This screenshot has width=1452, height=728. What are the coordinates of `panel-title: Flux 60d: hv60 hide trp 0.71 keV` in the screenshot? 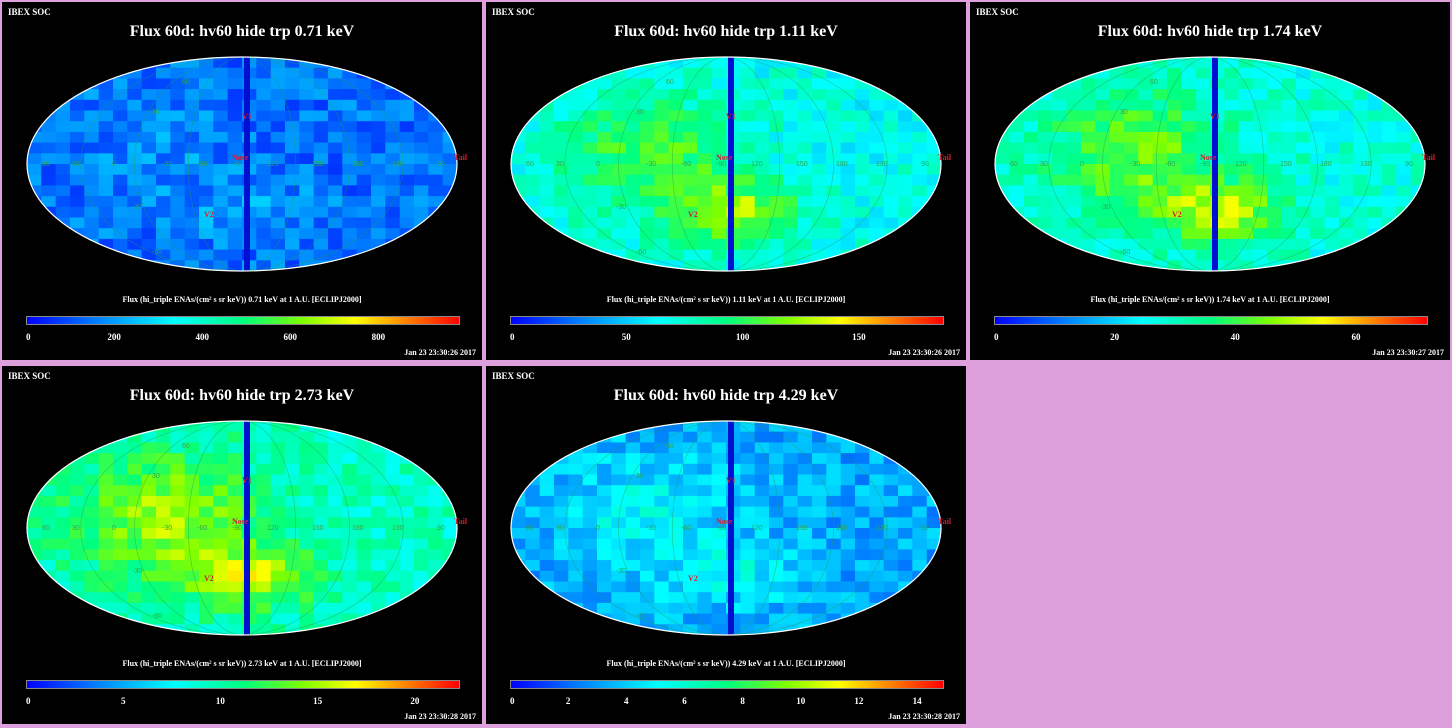 It's located at (242, 31).